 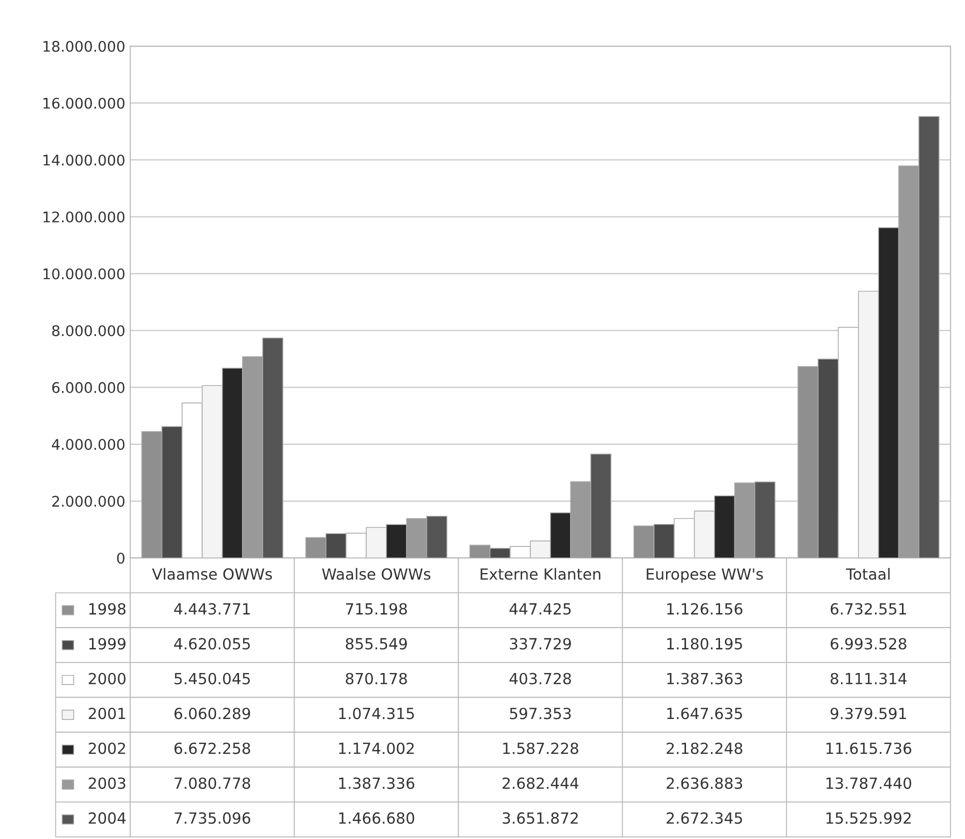 What do you see at coordinates (540, 644) in the screenshot?
I see `data-label: 337.729` at bounding box center [540, 644].